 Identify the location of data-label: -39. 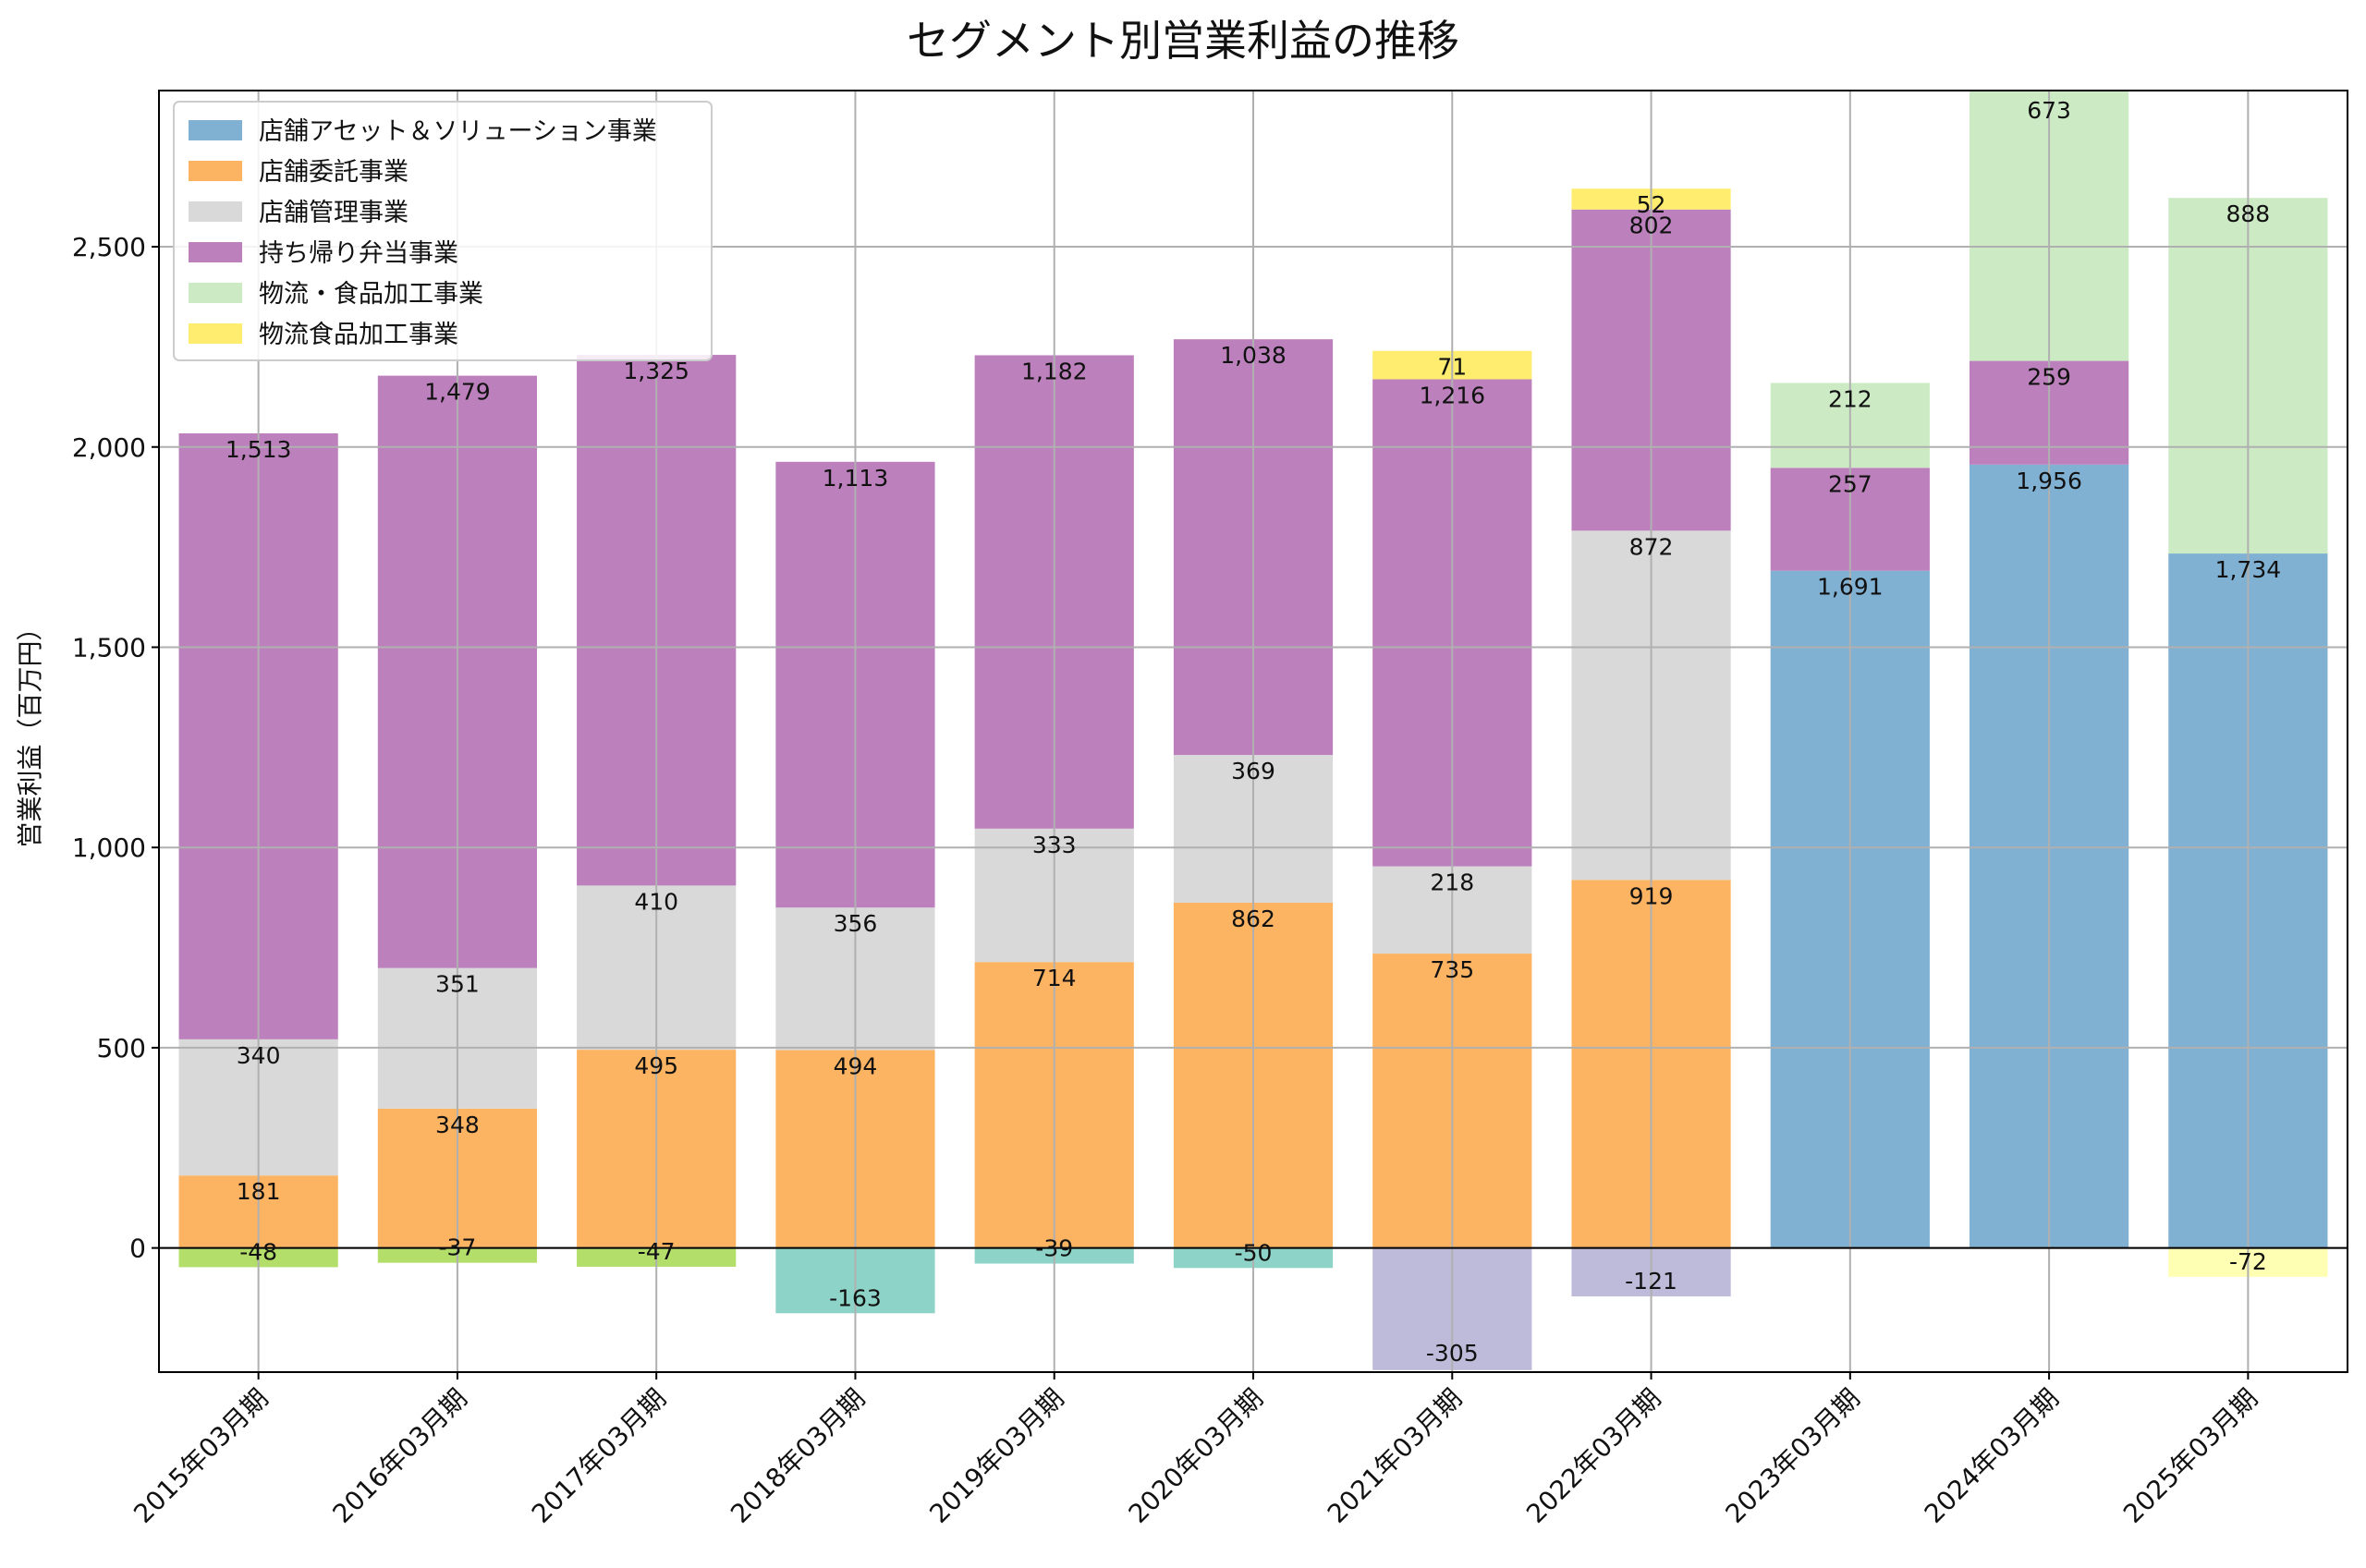
(1054, 1248).